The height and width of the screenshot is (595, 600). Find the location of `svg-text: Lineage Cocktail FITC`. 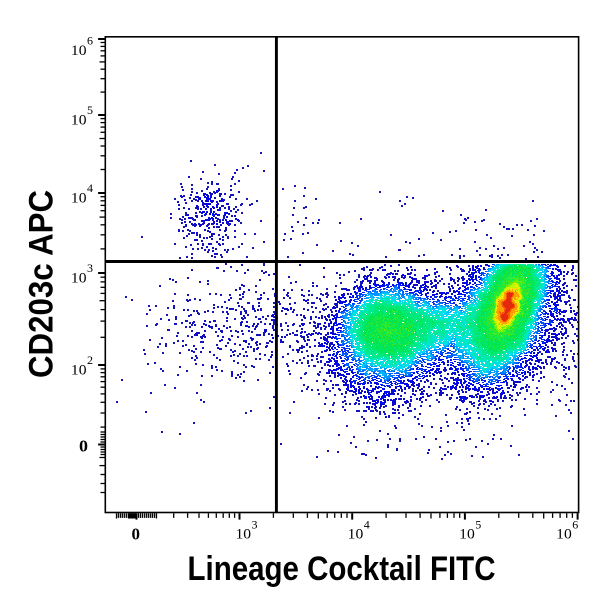

svg-text: Lineage Cocktail FITC is located at coordinates (342, 569).